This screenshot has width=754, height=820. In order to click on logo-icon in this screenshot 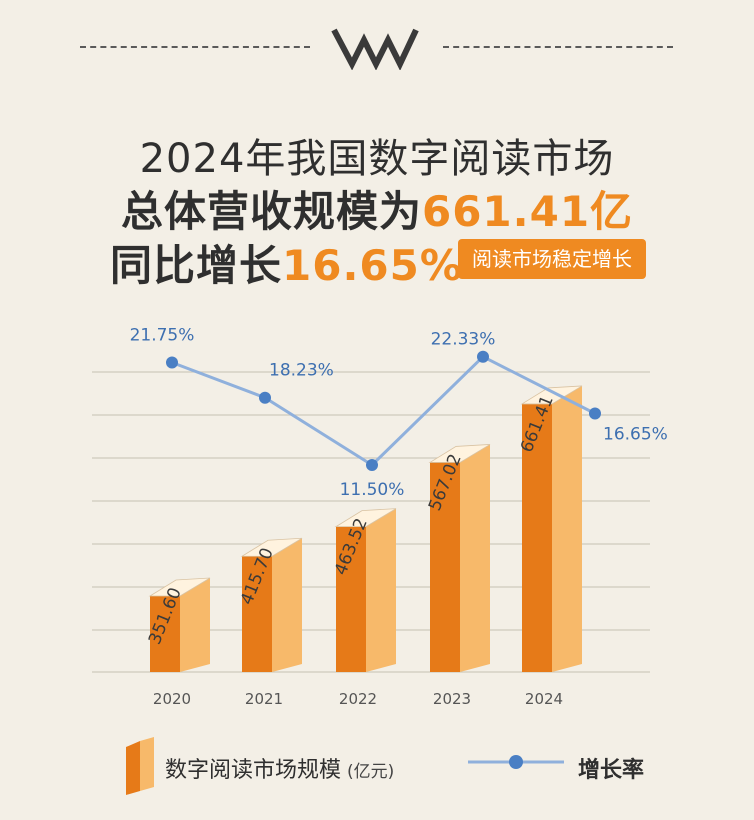, I will do `click(375, 49)`.